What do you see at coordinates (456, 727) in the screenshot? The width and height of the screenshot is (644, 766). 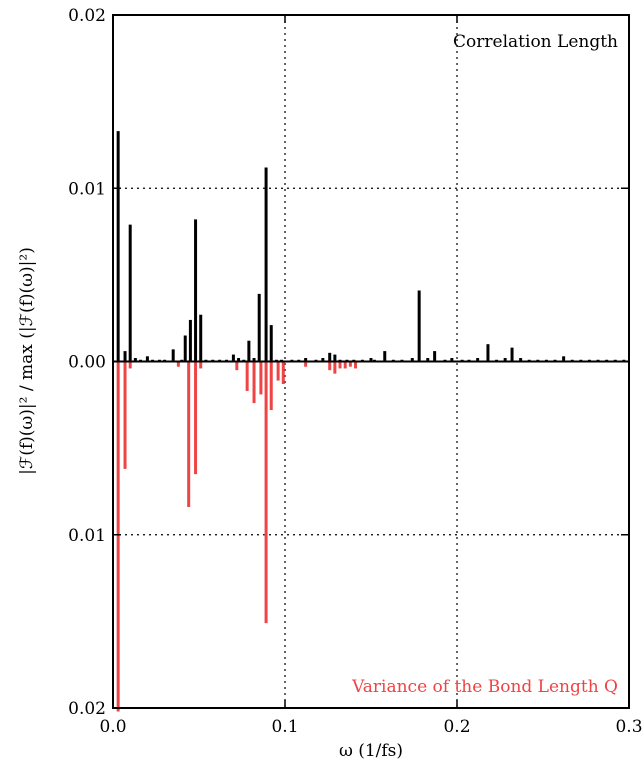 I see `x-tick-label: 0.2` at bounding box center [456, 727].